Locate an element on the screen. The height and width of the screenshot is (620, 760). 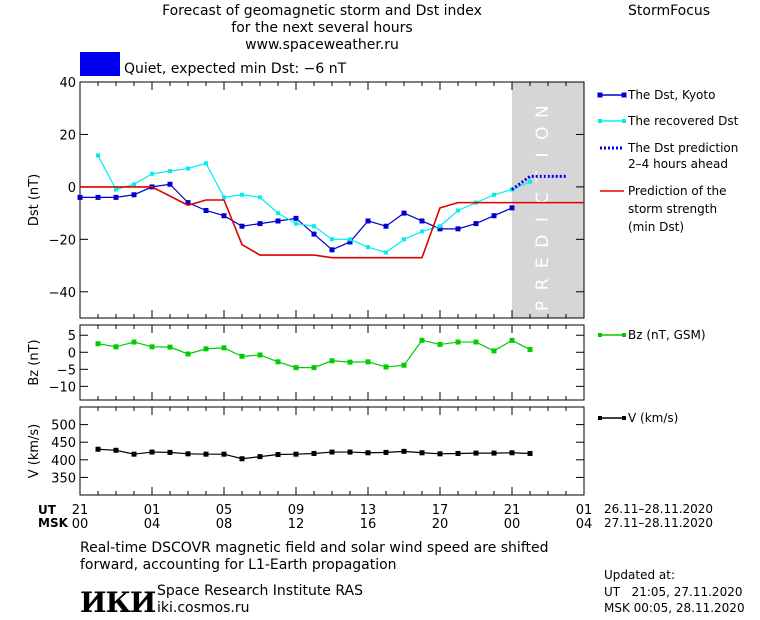
source-url: www.spaceweather.ru is located at coordinates (322, 45).